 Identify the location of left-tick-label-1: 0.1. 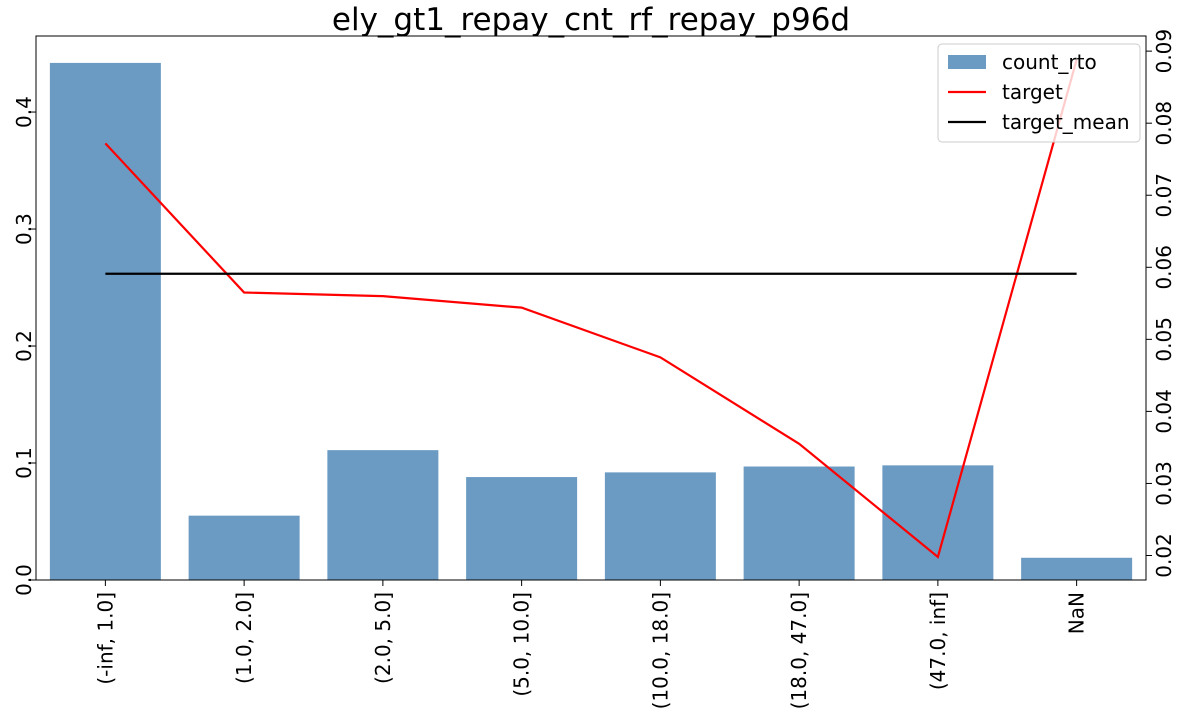
(24, 463).